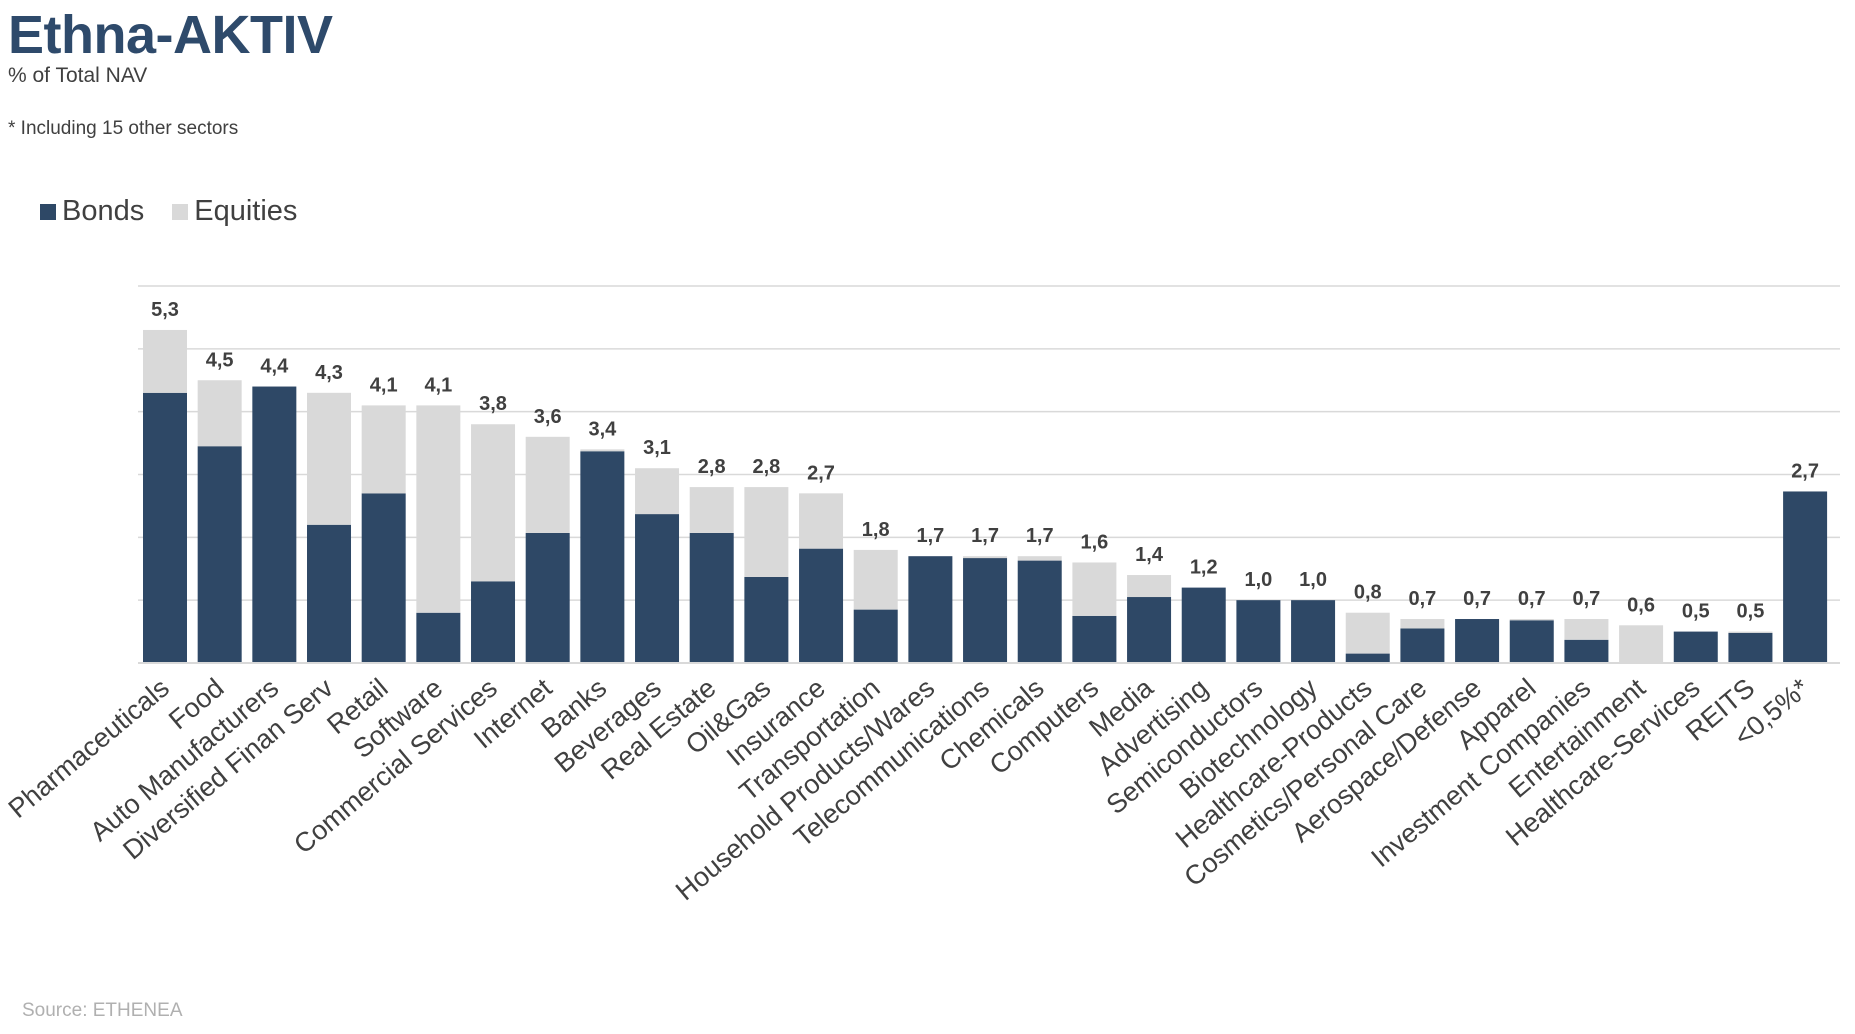  I want to click on data-label-total: 4,4, so click(274, 367).